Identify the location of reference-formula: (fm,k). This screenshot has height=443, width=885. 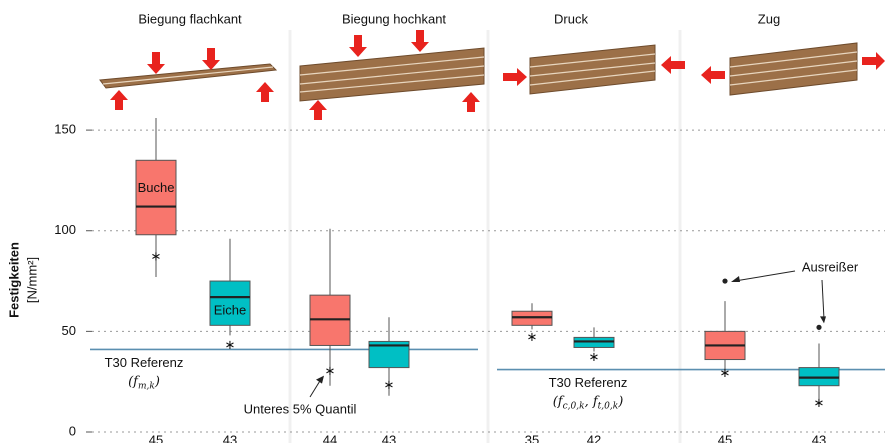
(144, 382).